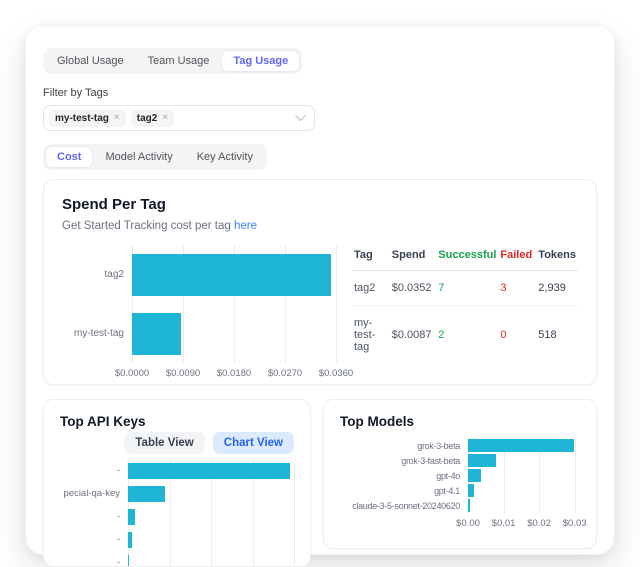 The height and width of the screenshot is (567, 640). Describe the element at coordinates (413, 288) in the screenshot. I see `cell-spend: $0.0352` at that location.